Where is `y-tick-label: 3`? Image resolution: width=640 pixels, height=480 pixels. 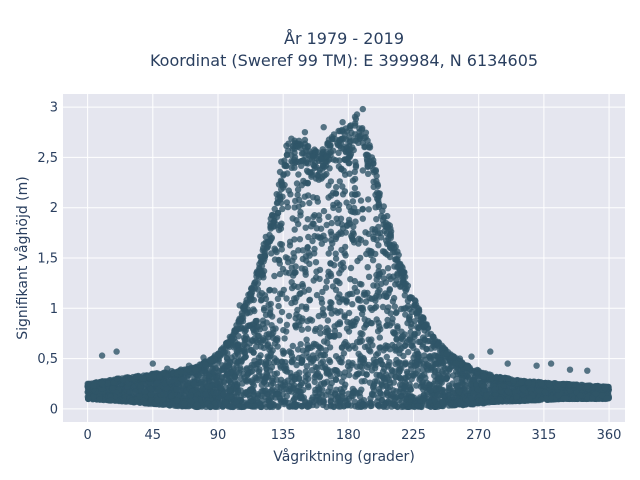
y-tick-label: 3 is located at coordinates (54, 108).